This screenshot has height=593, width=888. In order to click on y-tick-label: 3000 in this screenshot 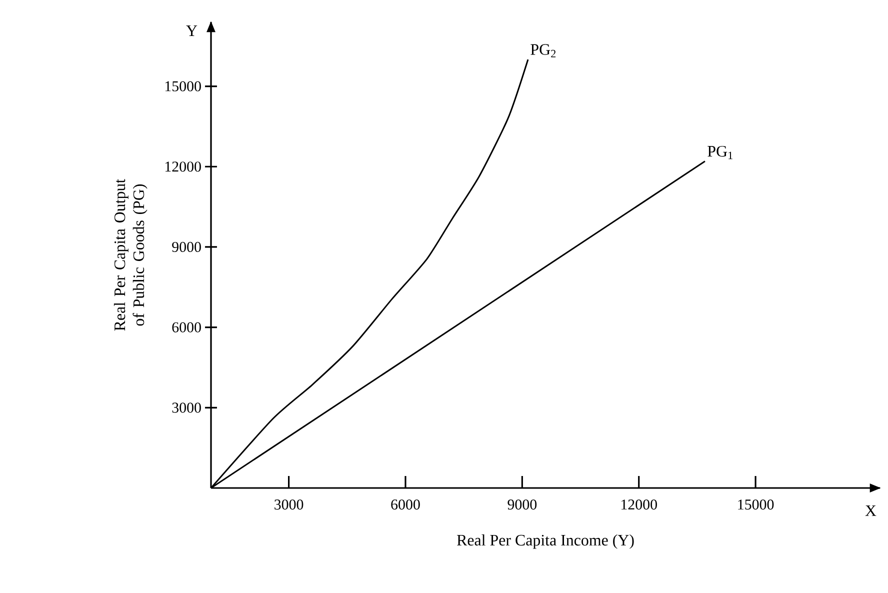, I will do `click(186, 407)`.